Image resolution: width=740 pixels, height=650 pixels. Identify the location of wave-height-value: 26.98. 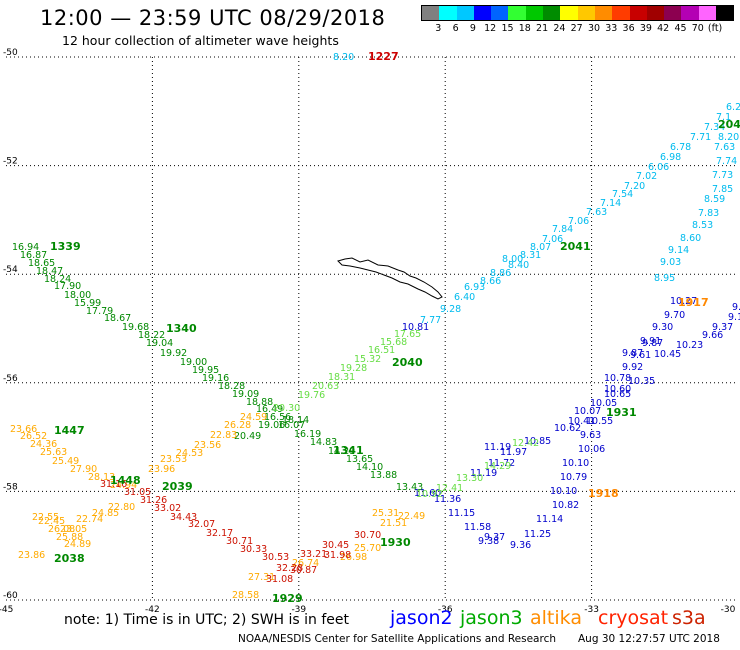
(353, 557).